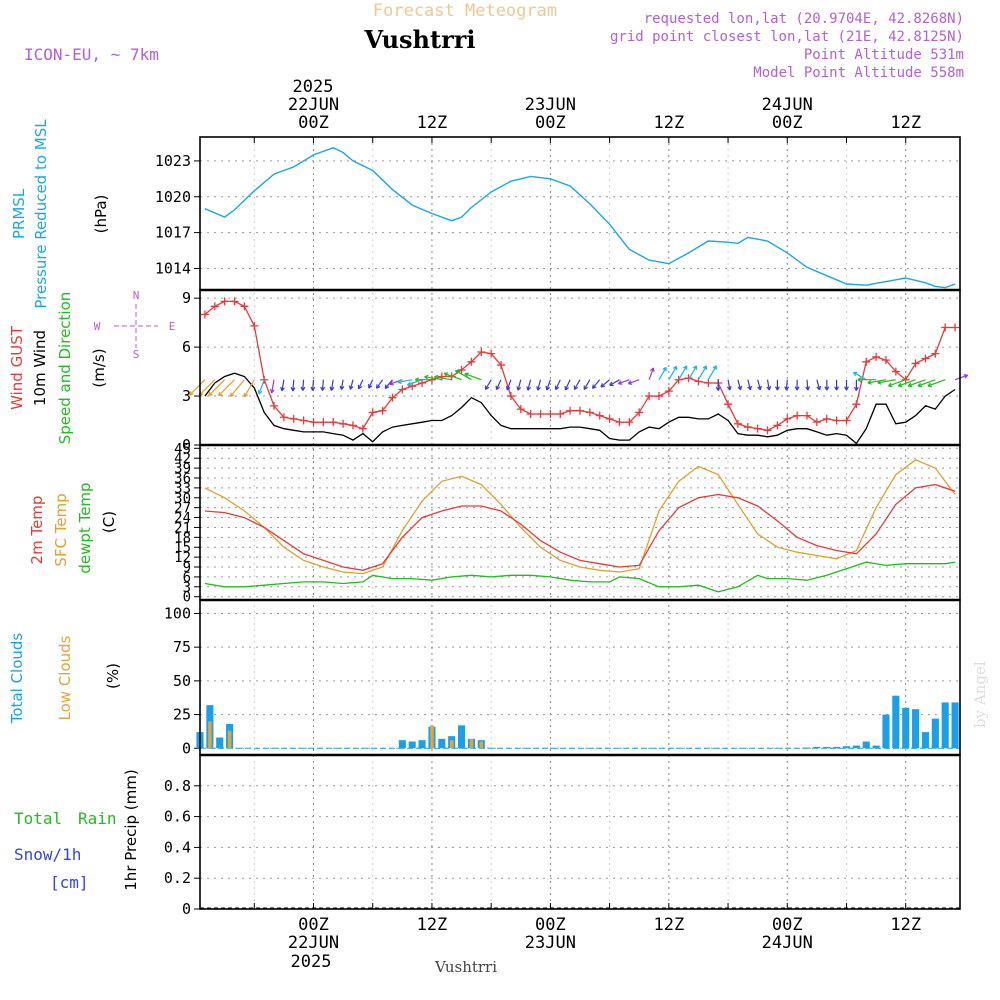 The image size is (1000, 1000). Describe the element at coordinates (99, 367) in the screenshot. I see `wind-unit: (m/s)` at that location.